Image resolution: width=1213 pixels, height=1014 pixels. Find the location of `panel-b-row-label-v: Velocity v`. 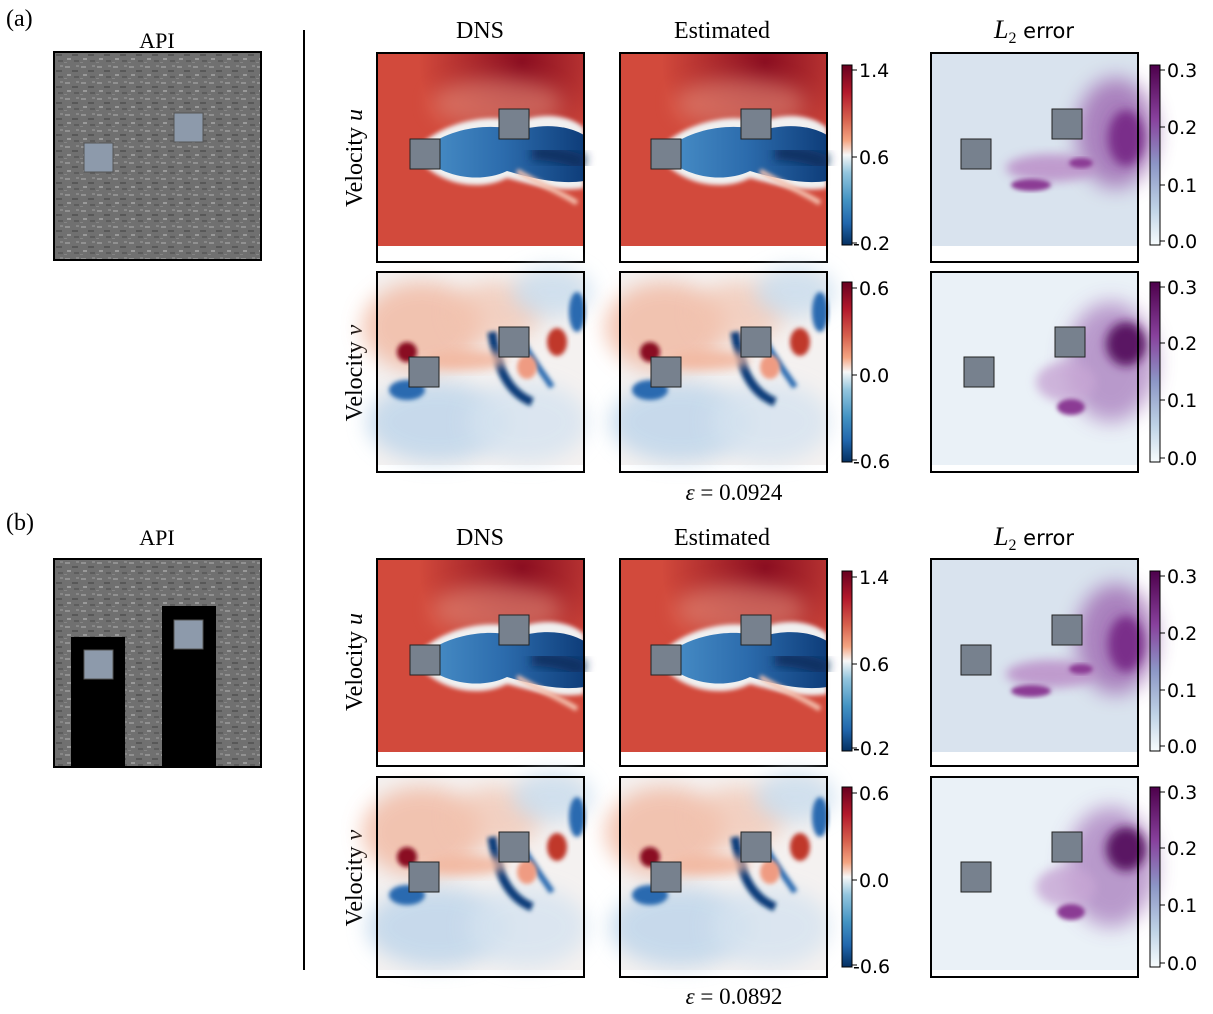

panel-b-row-label-v: Velocity v is located at coordinates (355, 877).